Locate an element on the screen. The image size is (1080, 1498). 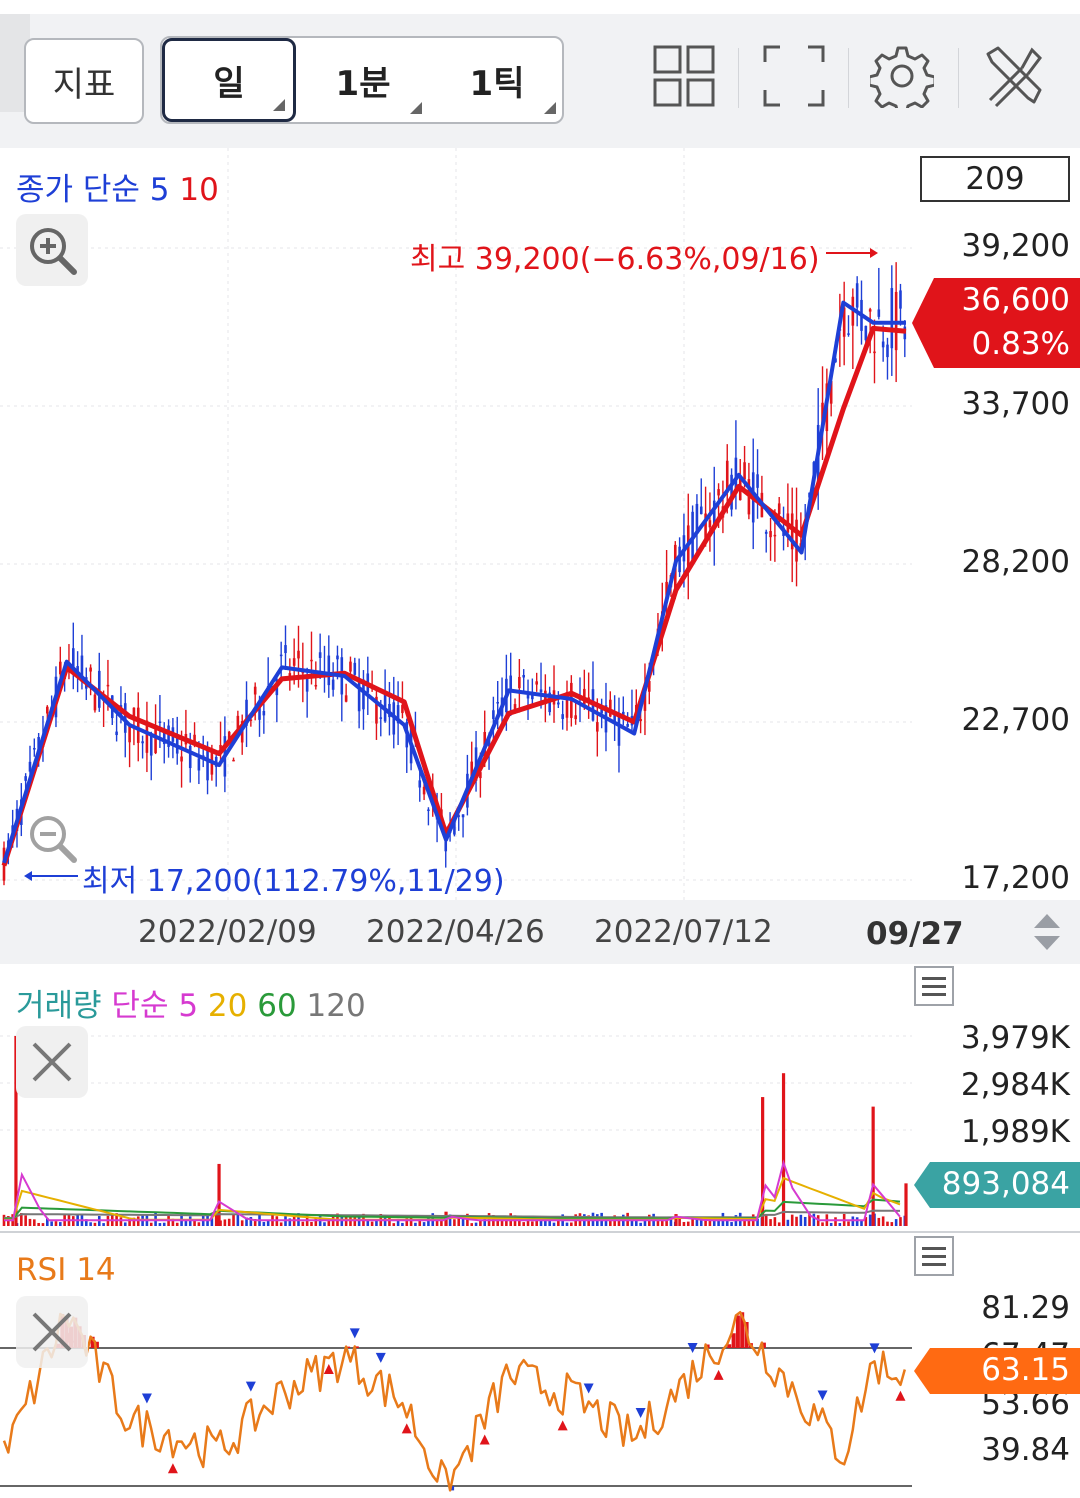
period-selector: 일 1분 1틱 is located at coordinates (362, 80).